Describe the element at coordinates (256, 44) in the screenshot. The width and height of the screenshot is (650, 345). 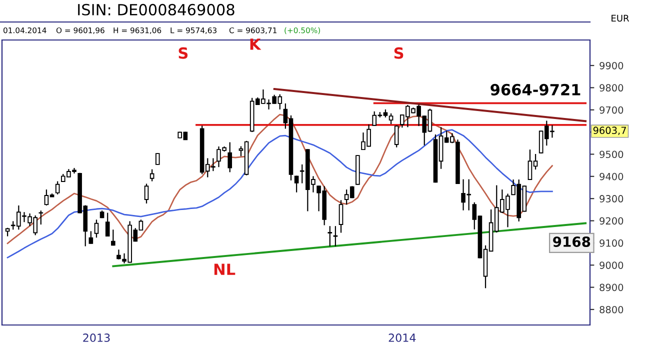
I see `annotation: K` at that location.